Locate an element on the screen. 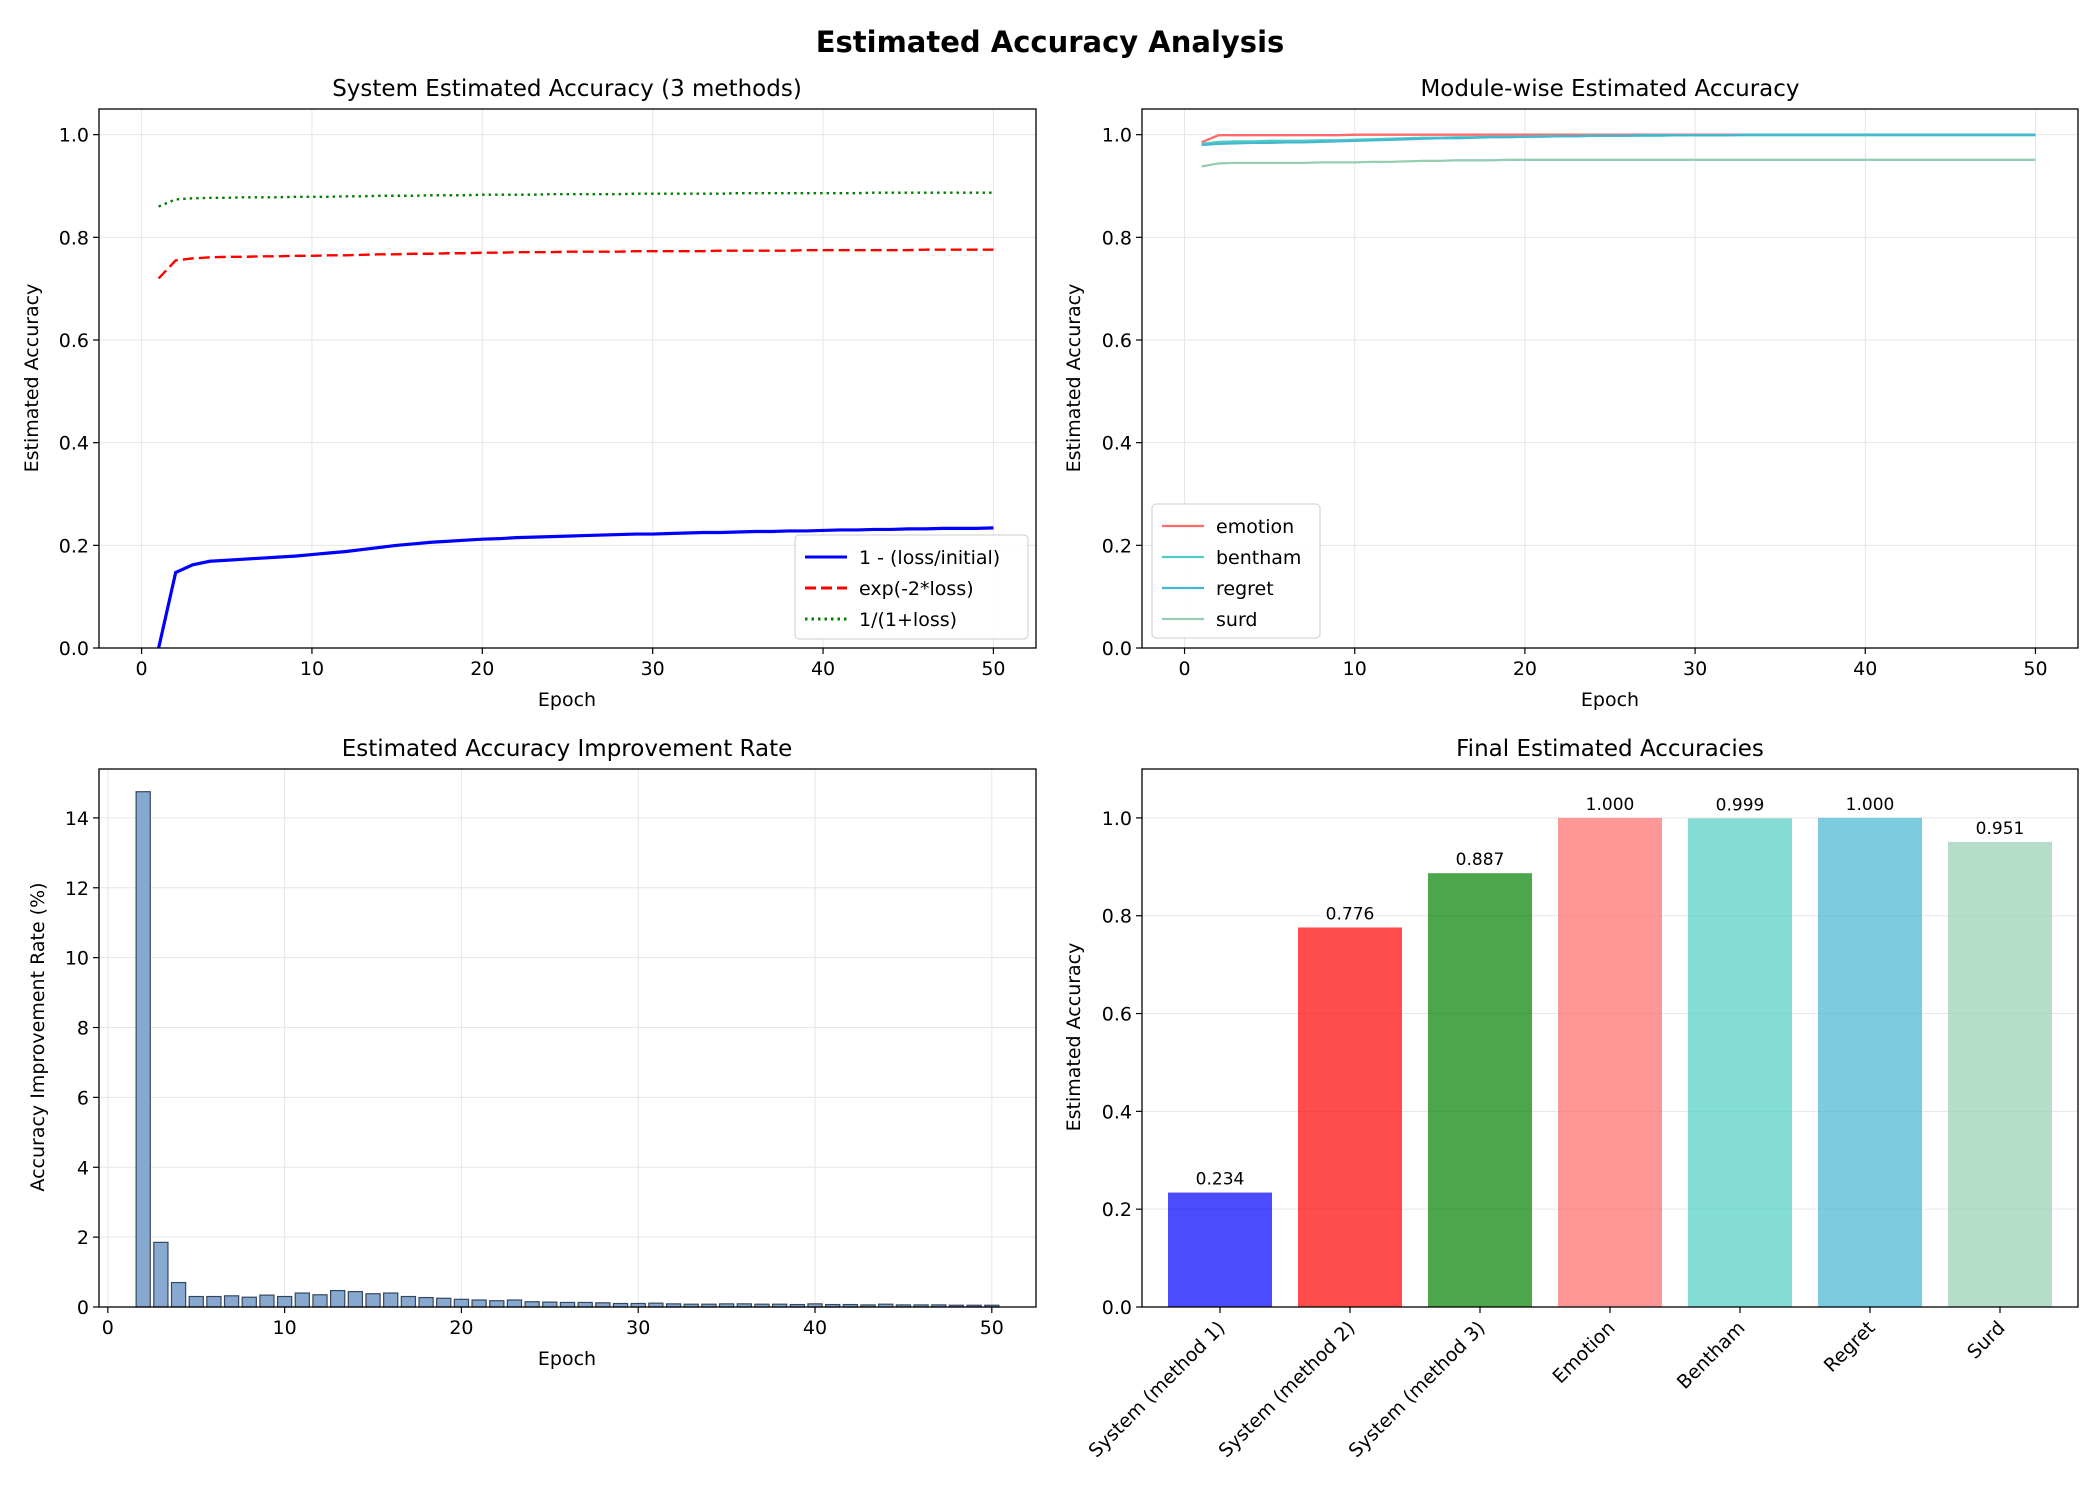 This screenshot has width=2100, height=1500. data-label: 0.887 is located at coordinates (1480, 860).